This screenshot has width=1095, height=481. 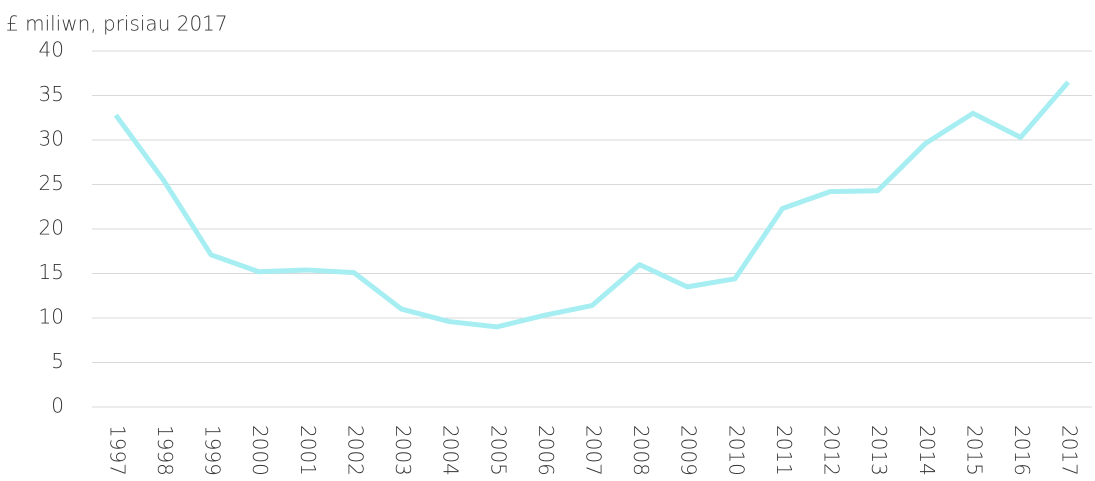 What do you see at coordinates (451, 450) in the screenshot?
I see `x-tick-label: 2004` at bounding box center [451, 450].